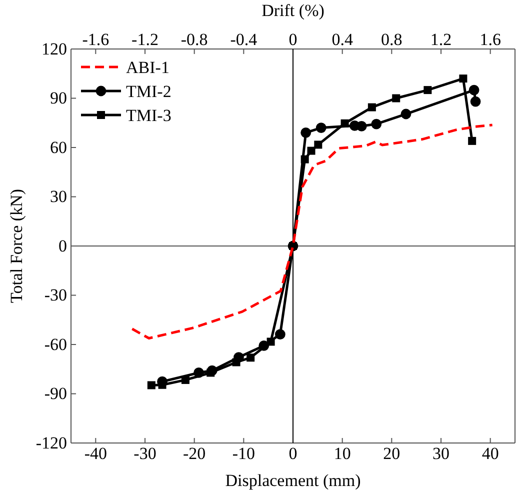 The width and height of the screenshot is (521, 492). I want to click on x-tick-label: 10, so click(342, 454).